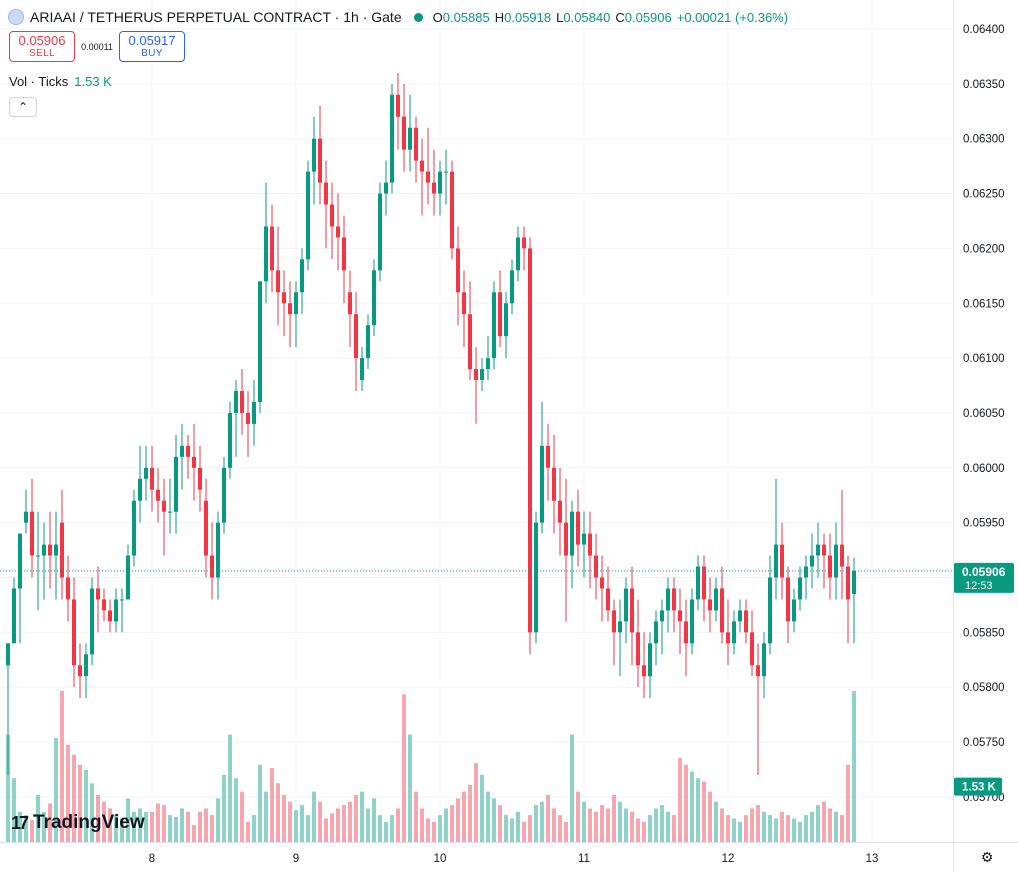  Describe the element at coordinates (152, 40) in the screenshot. I see `buy-price: 0.05917` at that location.